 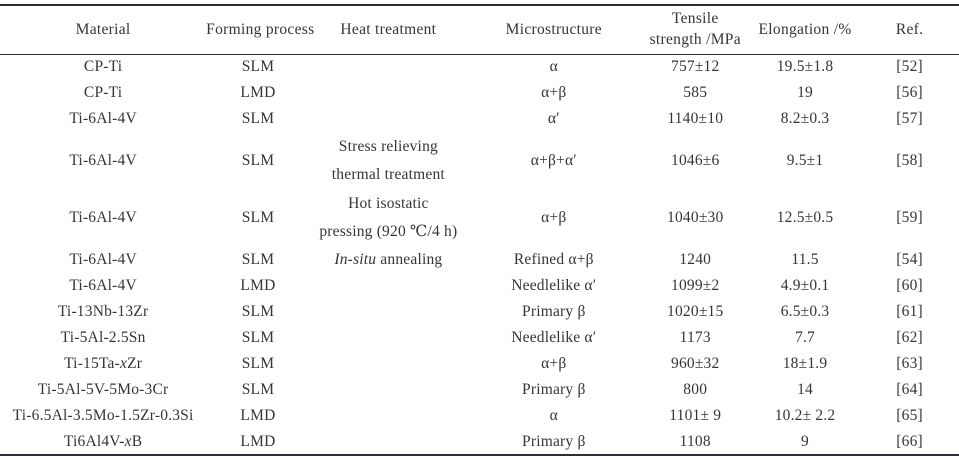 What do you see at coordinates (695, 364) in the screenshot?
I see `cell-tensile-strength: 960±32` at bounding box center [695, 364].